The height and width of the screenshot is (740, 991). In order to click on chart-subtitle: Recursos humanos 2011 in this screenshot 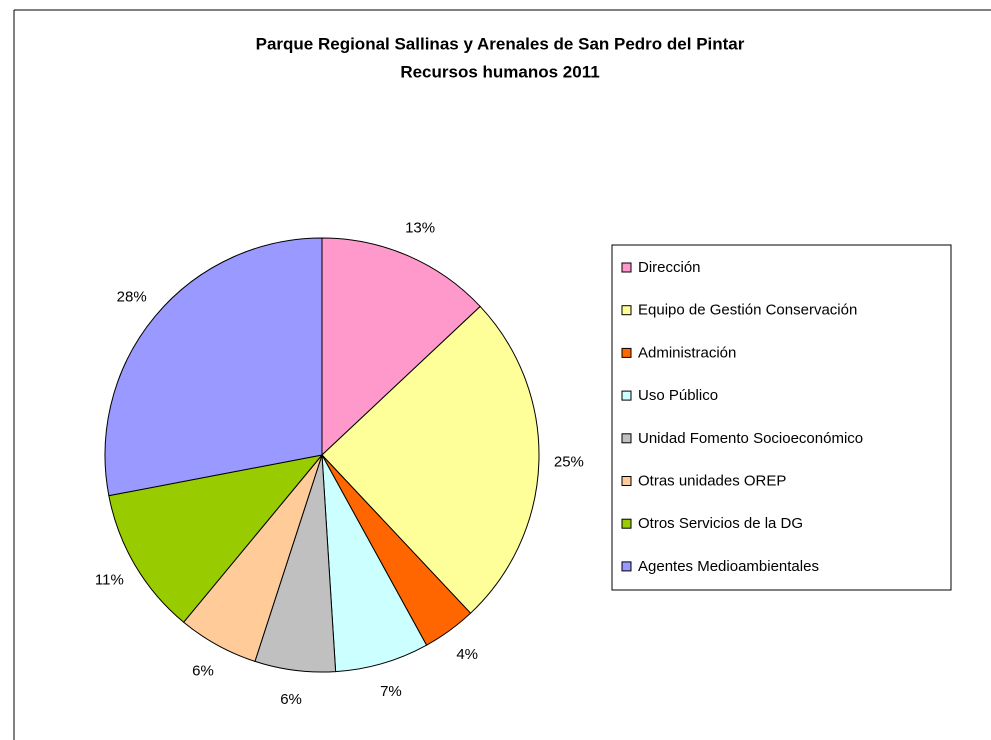, I will do `click(499, 71)`.